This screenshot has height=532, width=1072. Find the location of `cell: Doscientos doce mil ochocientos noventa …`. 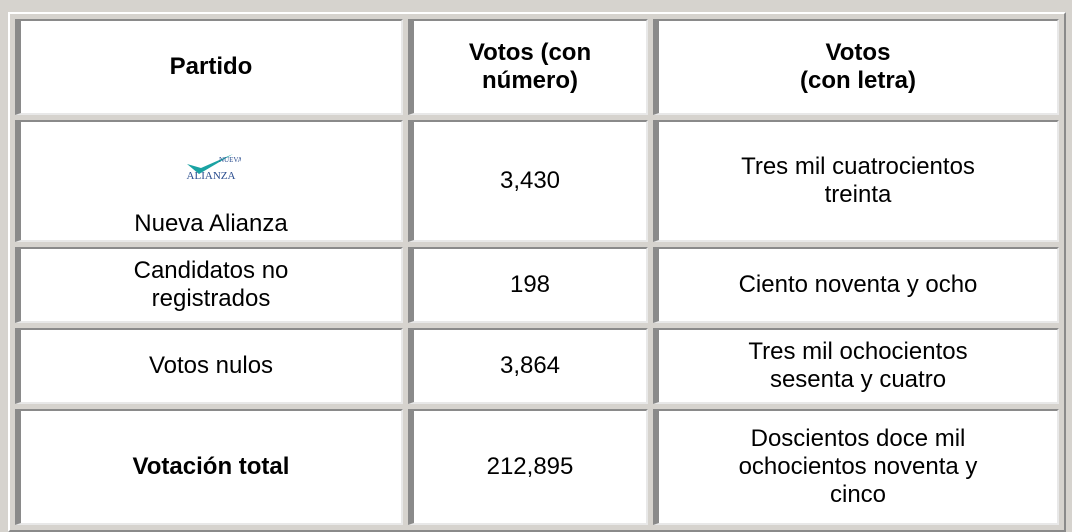

cell: Doscientos doce mil ochocientos noventa … is located at coordinates (856, 467).